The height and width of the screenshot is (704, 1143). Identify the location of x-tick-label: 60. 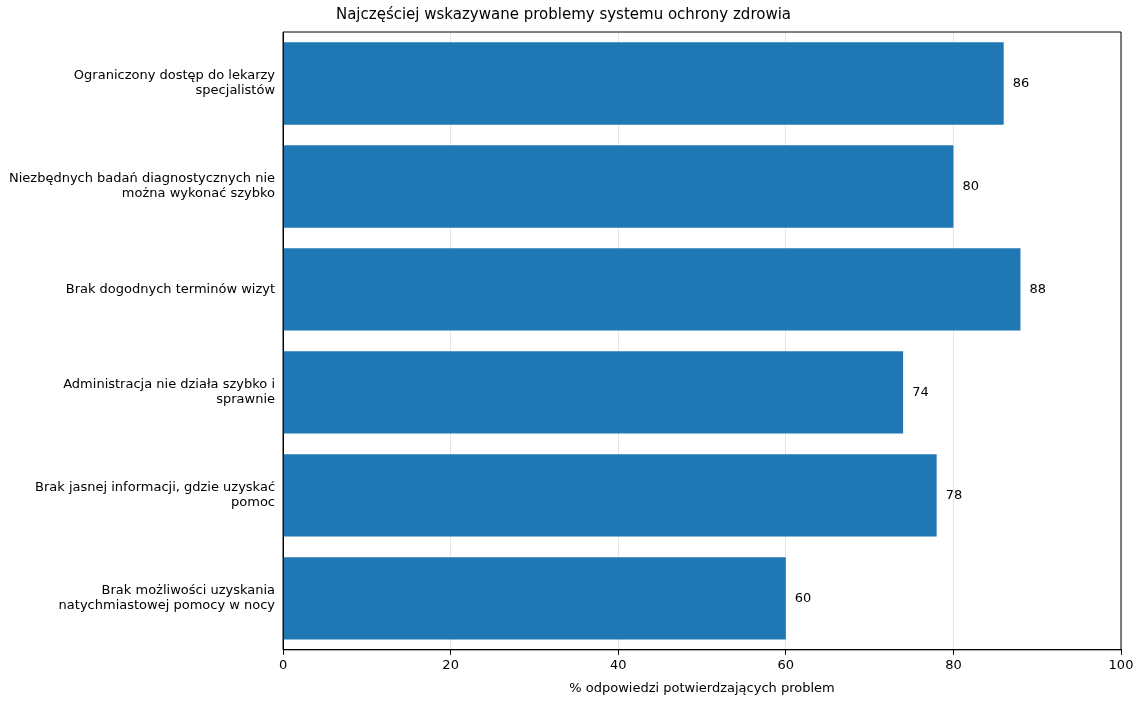
(786, 664).